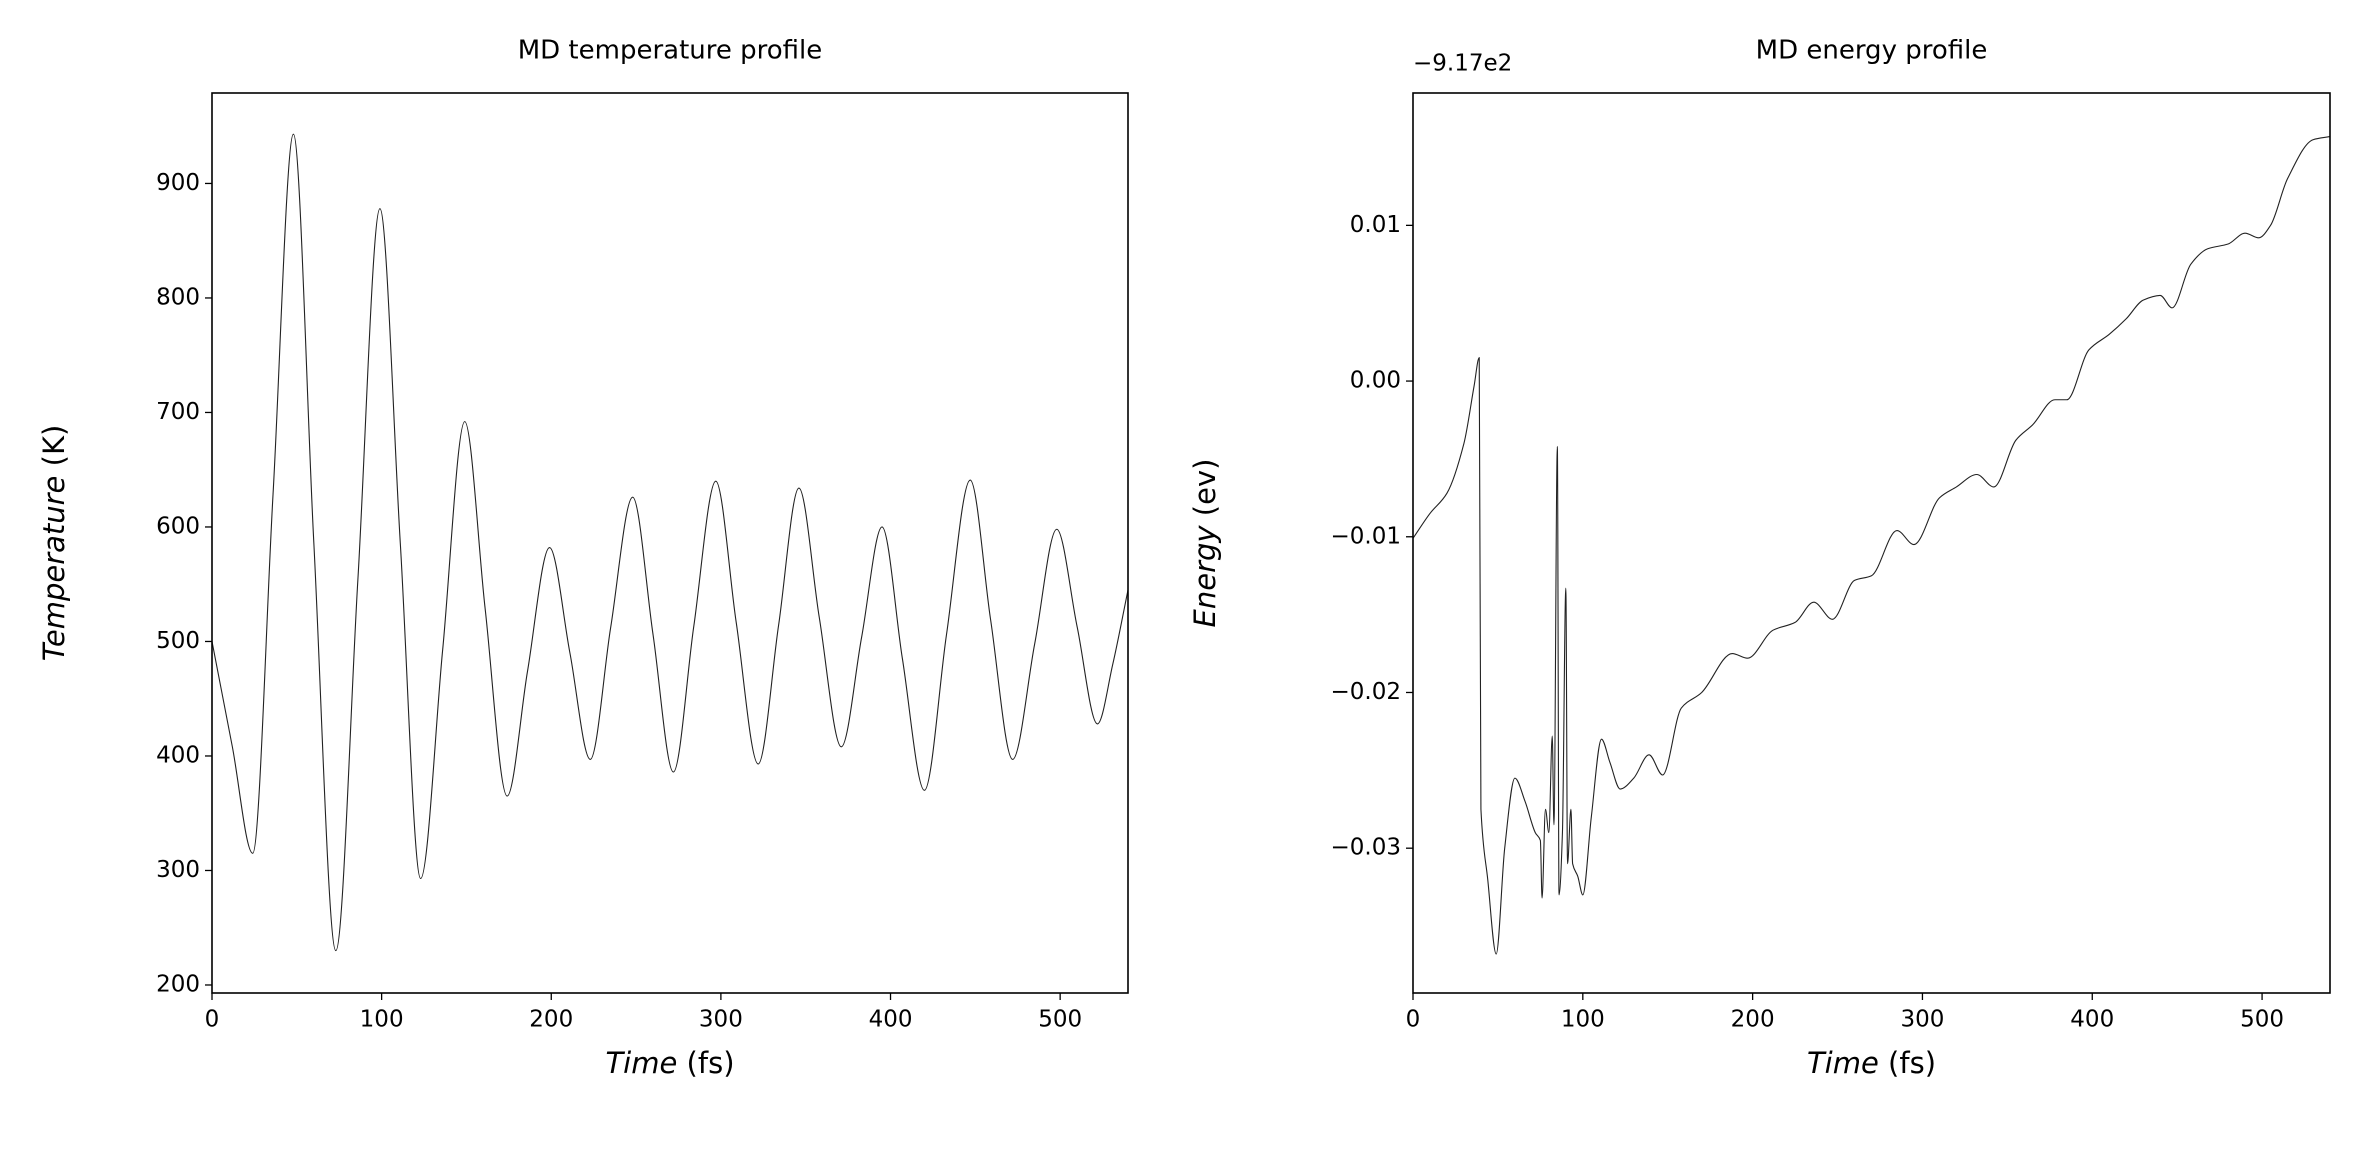 The width and height of the screenshot is (2359, 1162). I want to click on y-tick-label: −0.01, so click(1366, 536).